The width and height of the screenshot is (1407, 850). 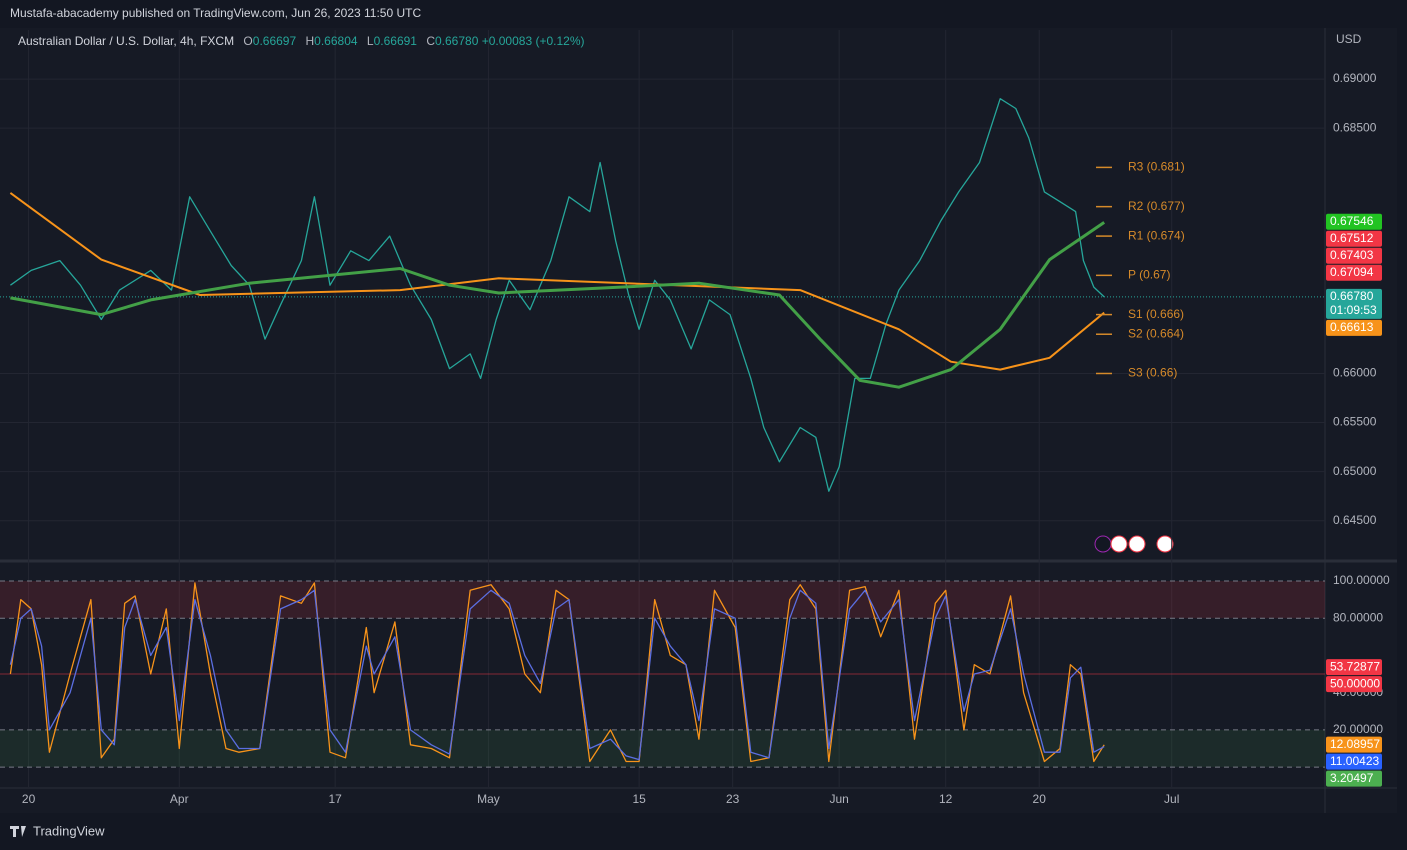 I want to click on x-tick-label: 23, so click(x=733, y=799).